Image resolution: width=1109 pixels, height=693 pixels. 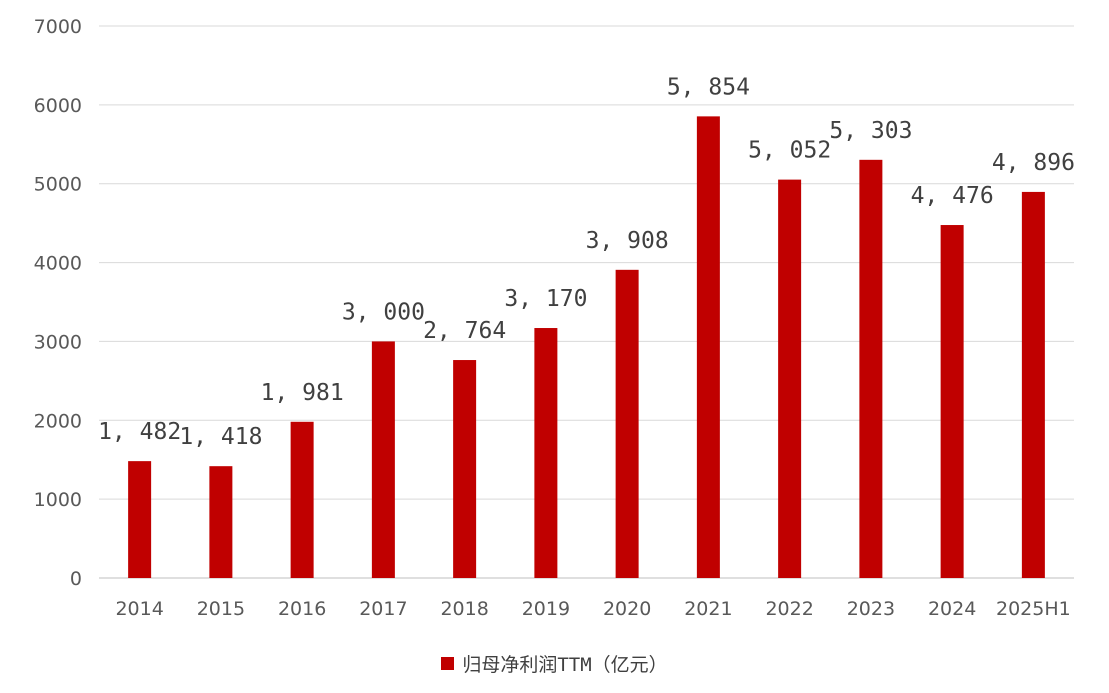 I want to click on x-tick-label: 2014, so click(x=139, y=609).